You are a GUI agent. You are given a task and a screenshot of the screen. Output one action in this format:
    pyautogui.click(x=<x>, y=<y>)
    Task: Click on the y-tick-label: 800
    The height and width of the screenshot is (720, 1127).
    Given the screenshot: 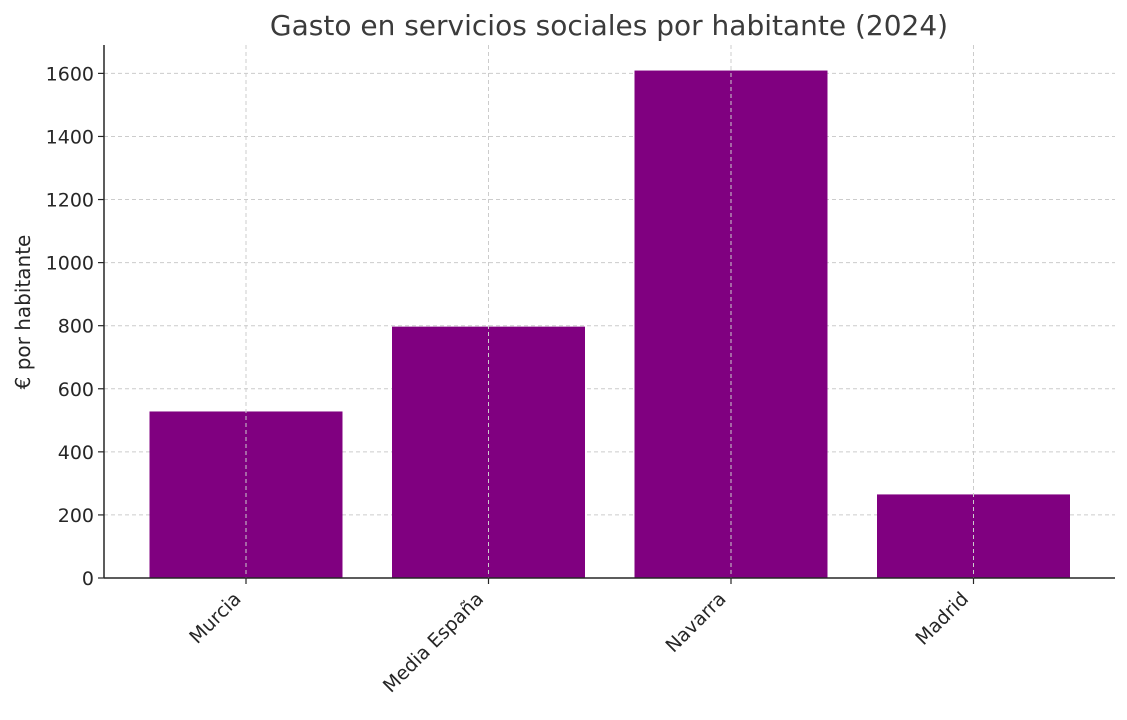 What is the action you would take?
    pyautogui.click(x=76, y=327)
    